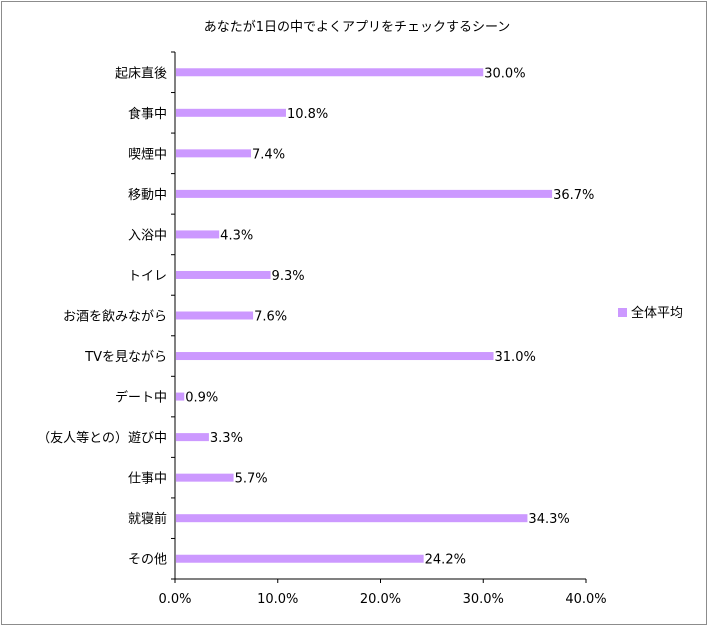 The image size is (710, 628). What do you see at coordinates (622, 312) in the screenshot?
I see `legend-swatch` at bounding box center [622, 312].